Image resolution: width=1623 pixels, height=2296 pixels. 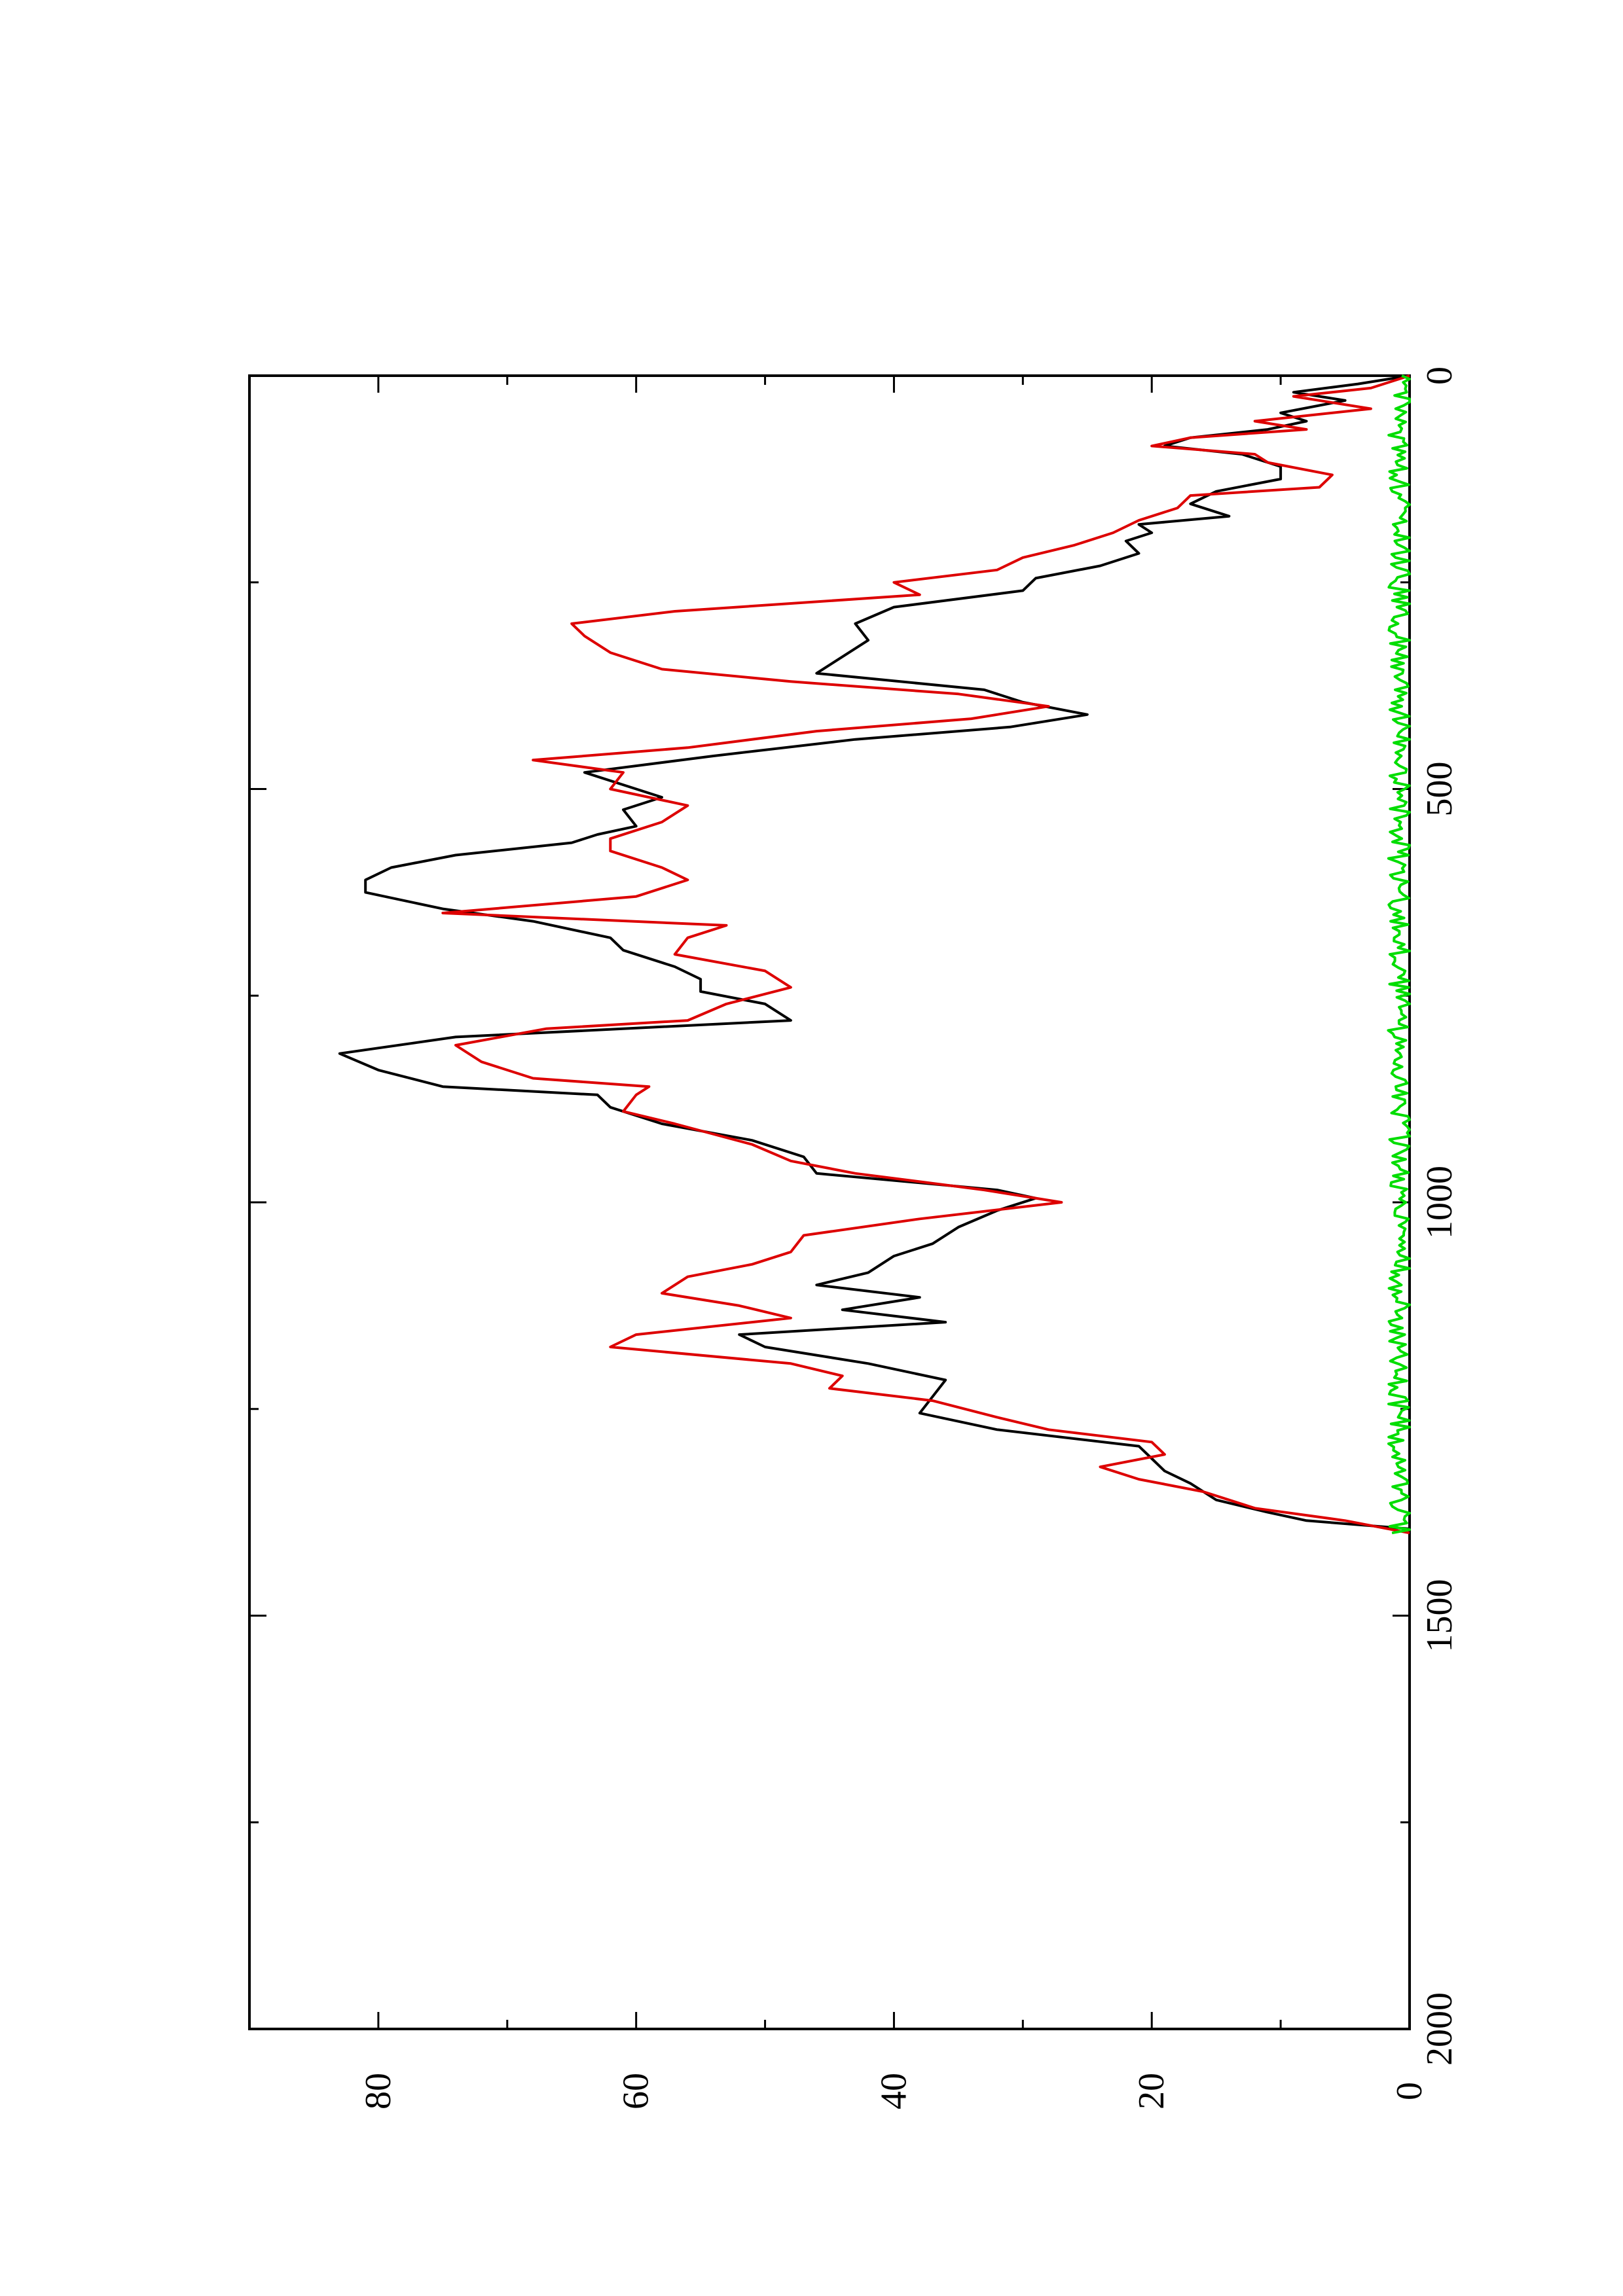 What do you see at coordinates (1439, 1616) in the screenshot?
I see `x-tick-label: 1500` at bounding box center [1439, 1616].